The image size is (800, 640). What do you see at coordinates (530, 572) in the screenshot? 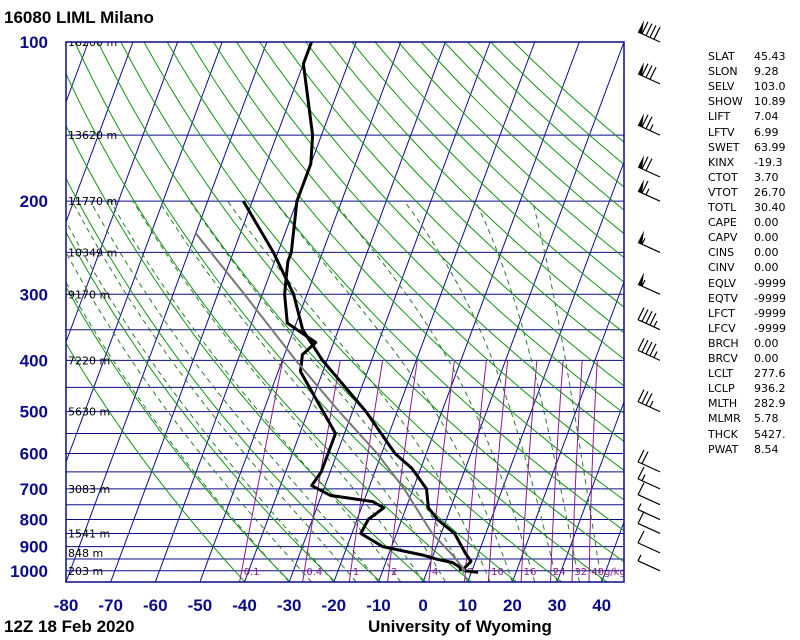
I see `mixing-ratio-label: 16` at bounding box center [530, 572].